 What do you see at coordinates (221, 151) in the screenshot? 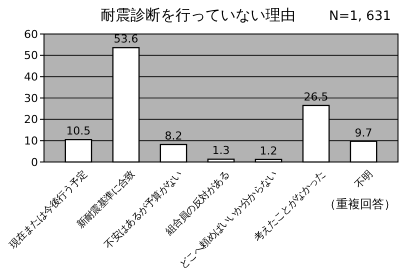
I see `data-label: 1.3` at bounding box center [221, 151].